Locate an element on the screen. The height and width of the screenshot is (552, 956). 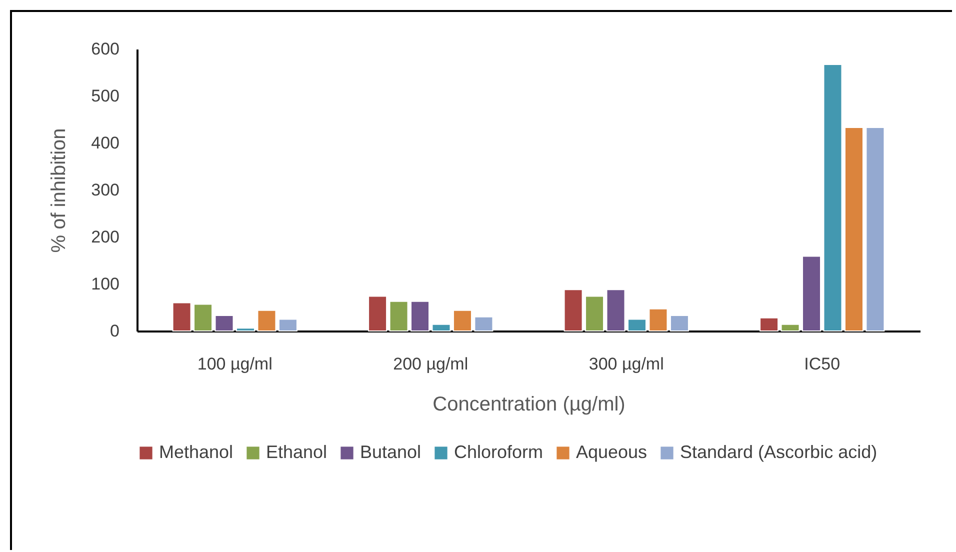
legend-label: Standard (Ascorbic acid) is located at coordinates (779, 452).